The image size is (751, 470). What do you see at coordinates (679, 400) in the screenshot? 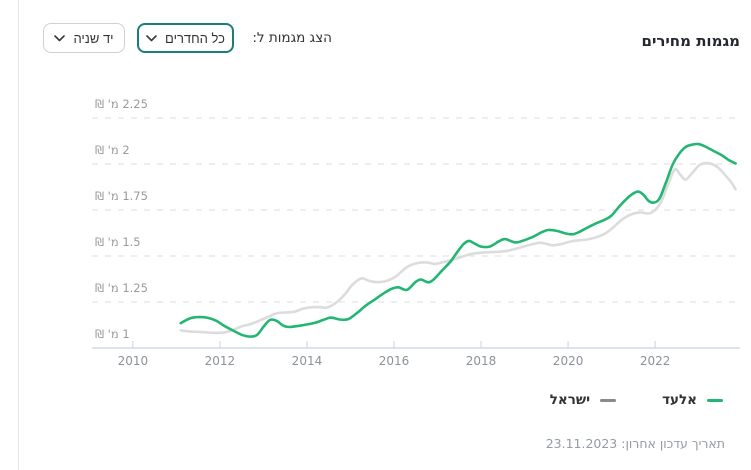
I see `legend-label: אלעד` at bounding box center [679, 400].